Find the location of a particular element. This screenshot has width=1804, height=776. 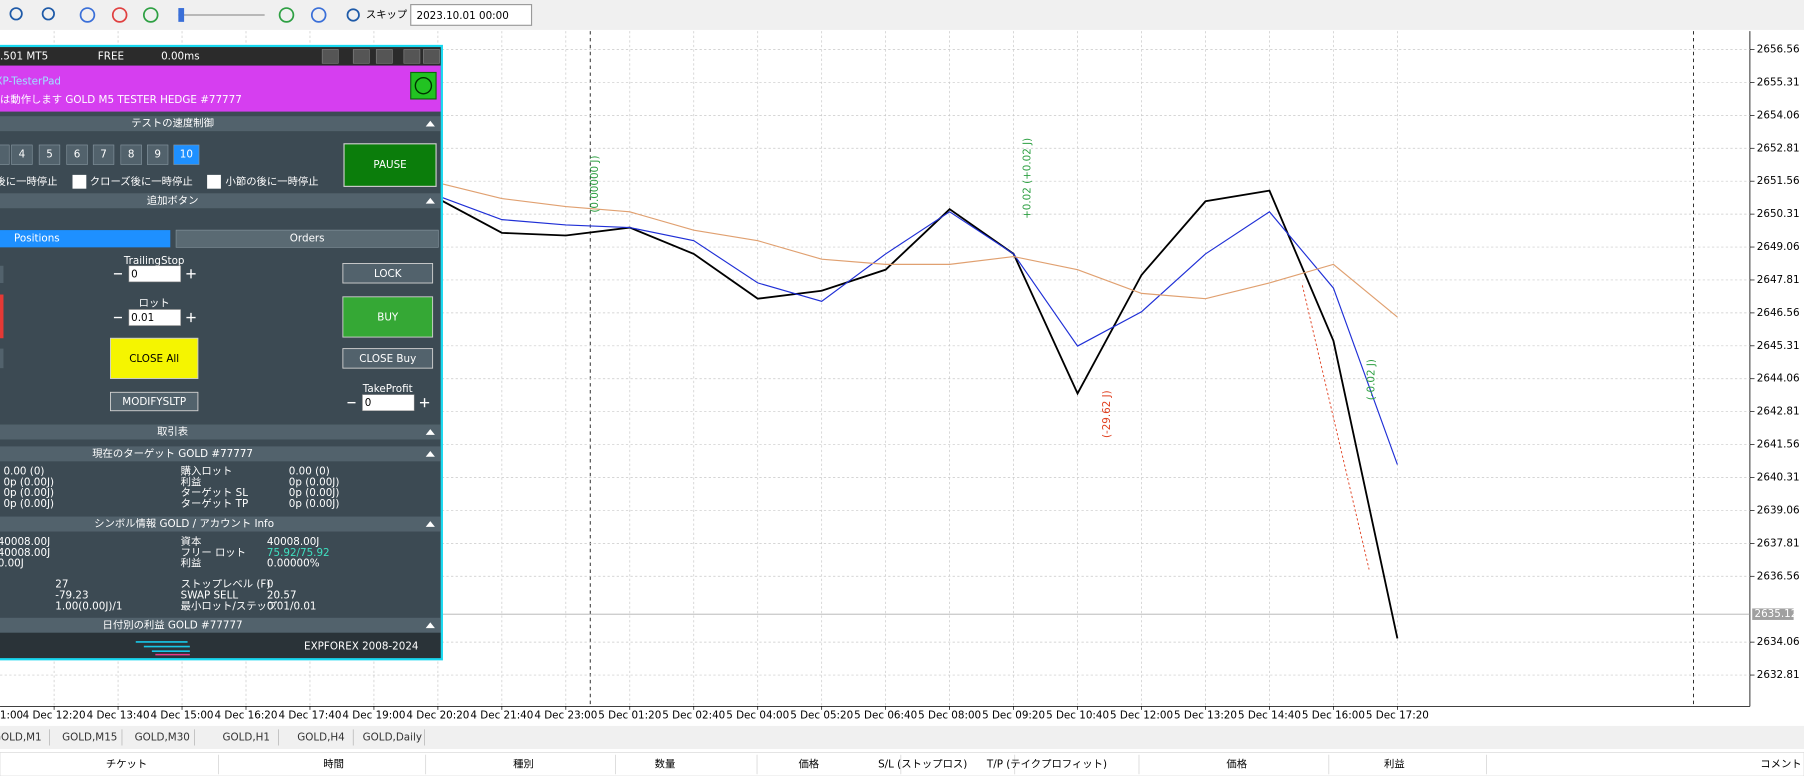

footer-label: EXPFOREX 2008-2024 is located at coordinates (361, 647).